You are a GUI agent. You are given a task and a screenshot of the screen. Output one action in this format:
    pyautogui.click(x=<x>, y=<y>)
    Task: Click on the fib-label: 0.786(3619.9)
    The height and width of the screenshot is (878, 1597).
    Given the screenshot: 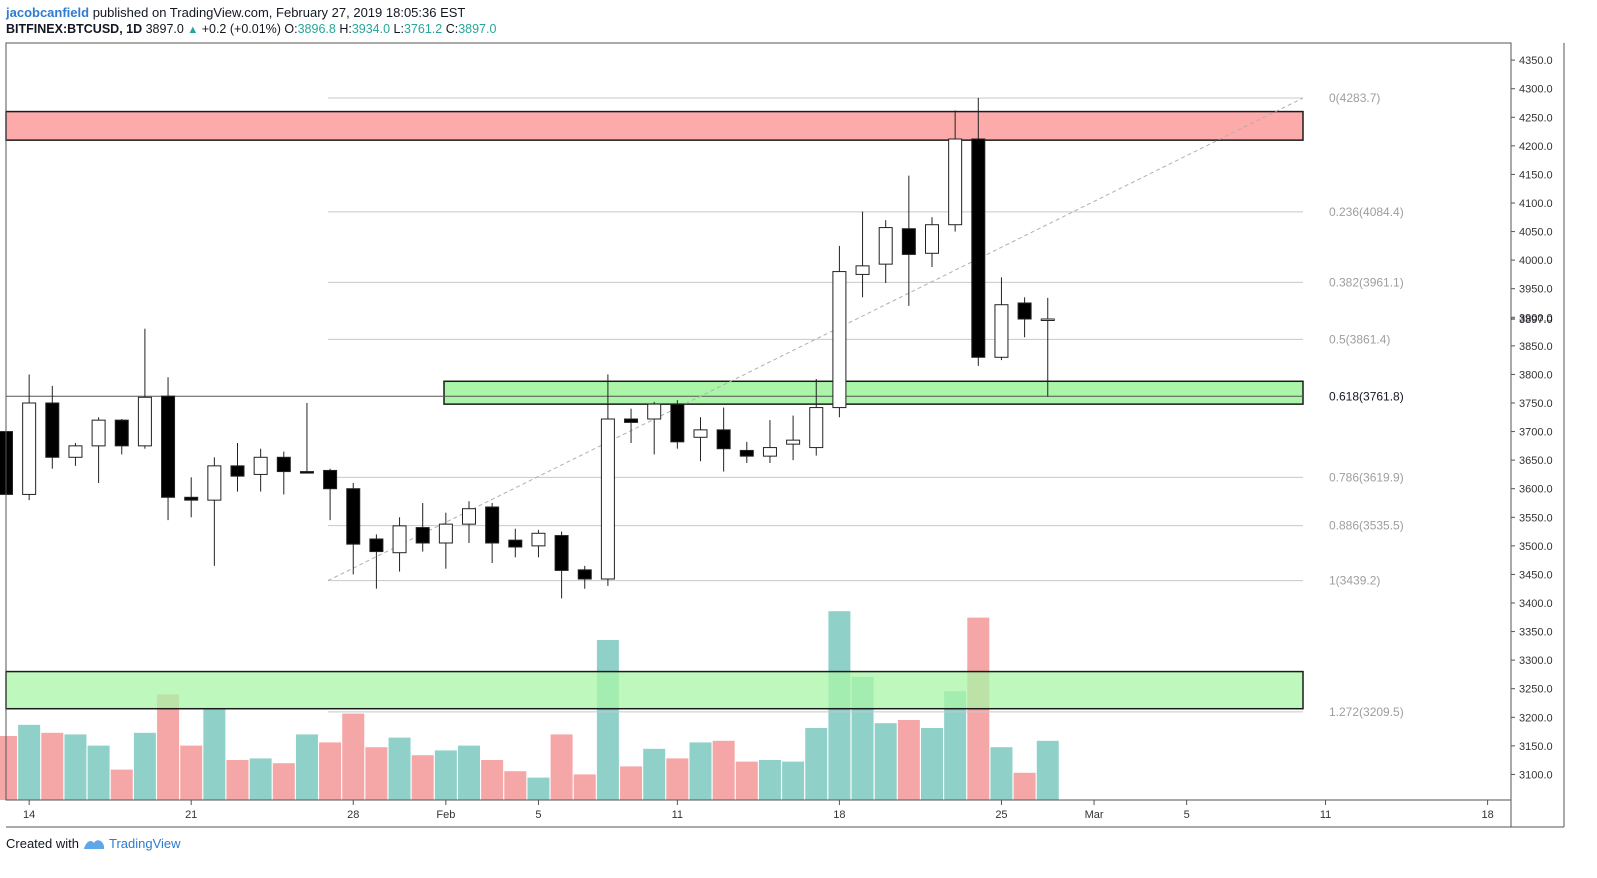 What is the action you would take?
    pyautogui.click(x=1366, y=477)
    